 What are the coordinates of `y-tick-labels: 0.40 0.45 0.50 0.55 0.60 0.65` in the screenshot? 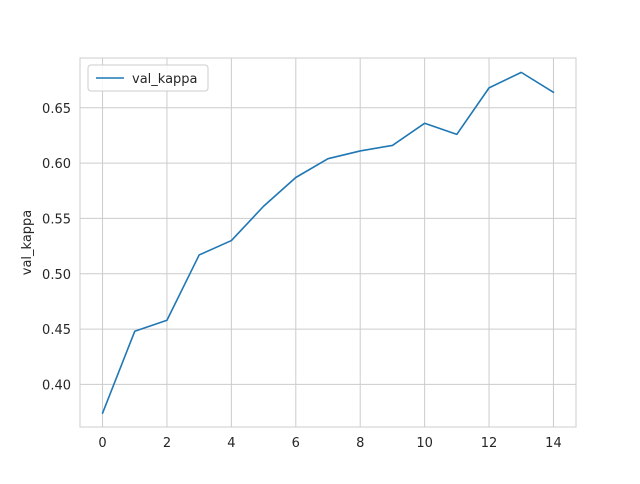 It's located at (56, 248).